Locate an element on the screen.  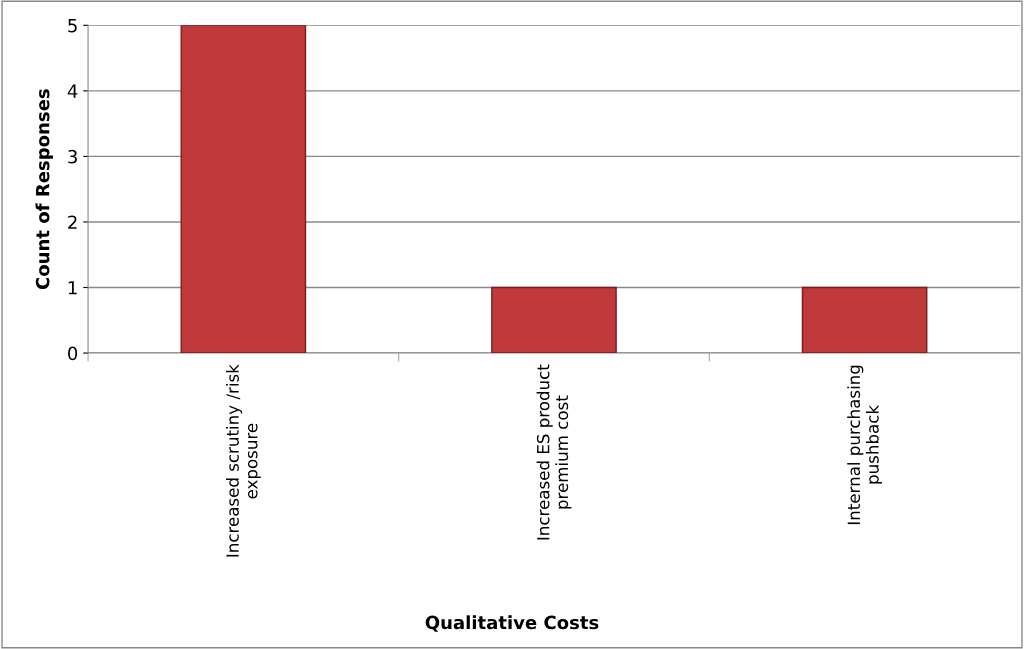
x-tick-label: Internal purchasing pushback is located at coordinates (864, 445).